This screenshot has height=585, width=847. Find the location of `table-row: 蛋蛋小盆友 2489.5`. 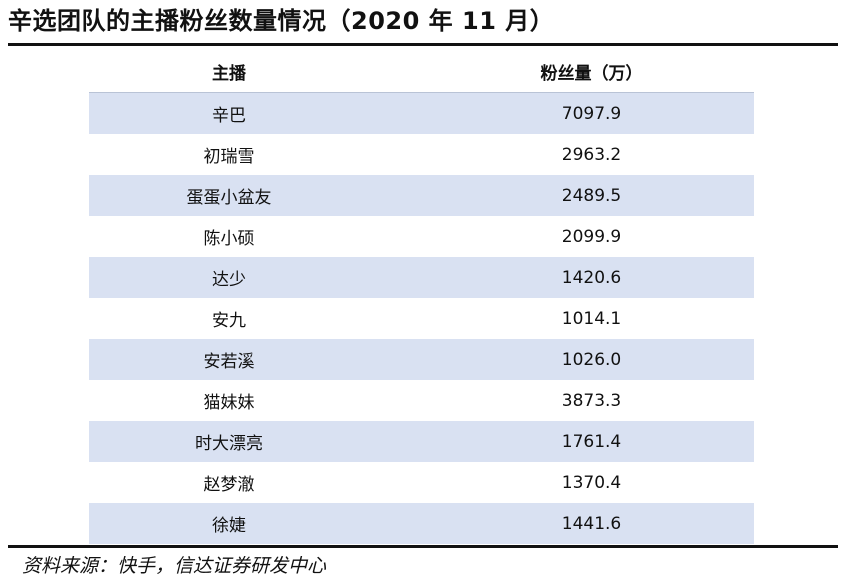

table-row: 蛋蛋小盆友 2489.5 is located at coordinates (421, 195).